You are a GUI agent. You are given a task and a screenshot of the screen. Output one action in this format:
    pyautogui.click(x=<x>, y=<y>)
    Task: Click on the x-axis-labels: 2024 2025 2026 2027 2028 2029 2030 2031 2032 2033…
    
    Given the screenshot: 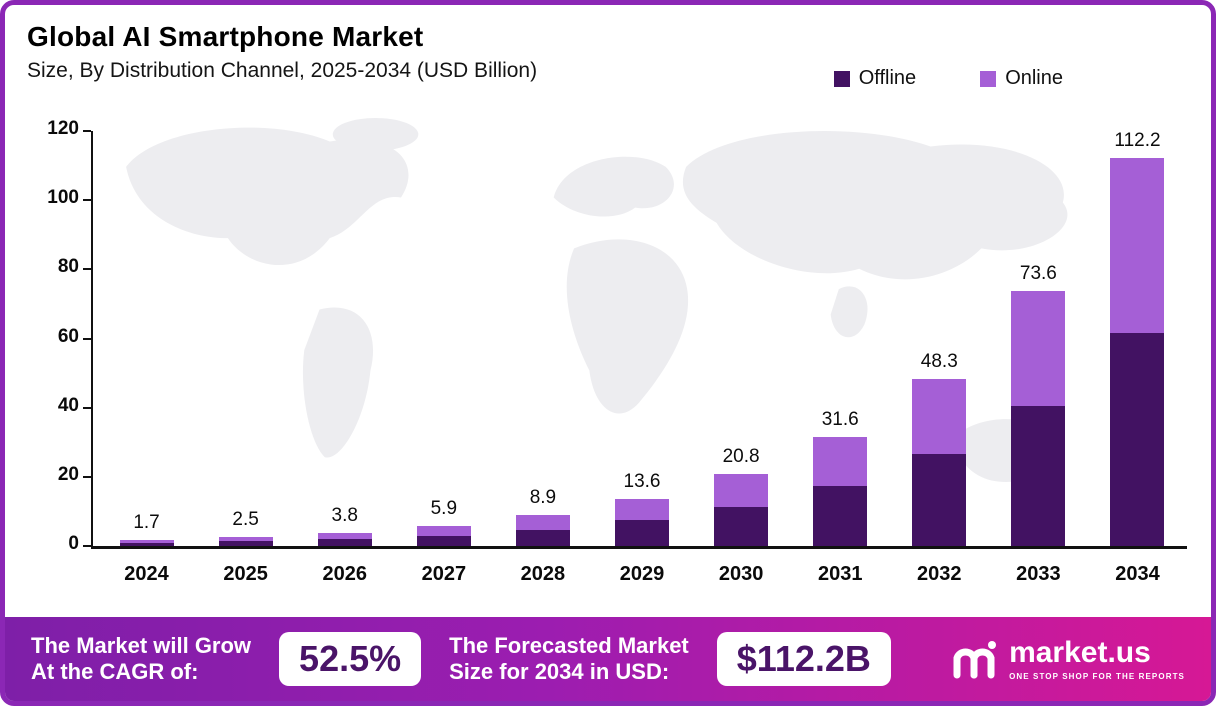 What is the action you would take?
    pyautogui.click(x=642, y=574)
    